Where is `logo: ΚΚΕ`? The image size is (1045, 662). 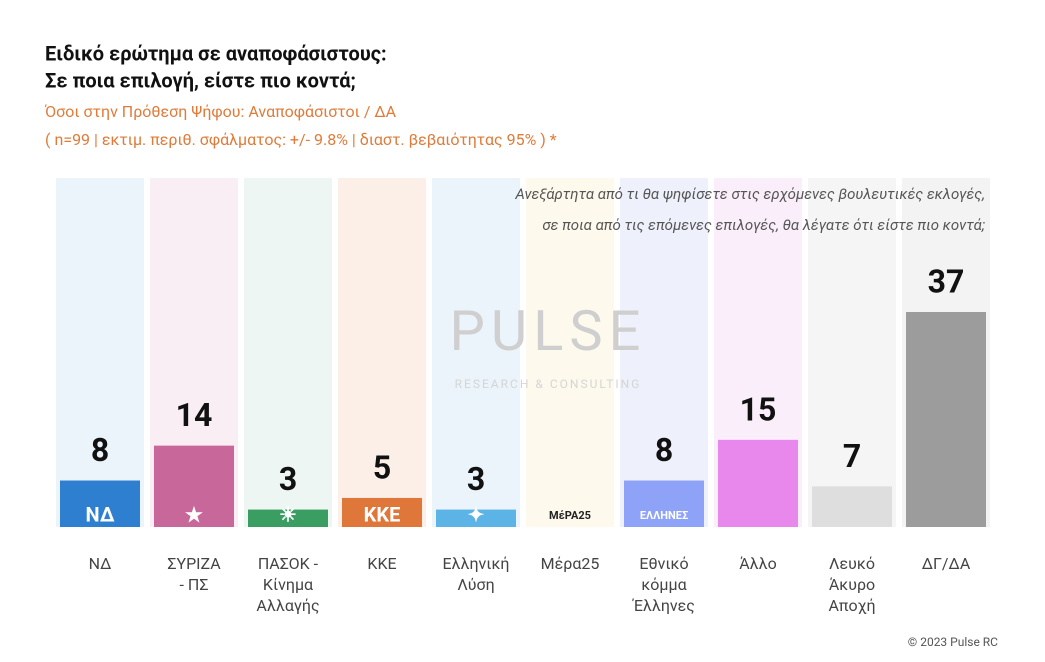
logo: ΚΚΕ is located at coordinates (382, 514).